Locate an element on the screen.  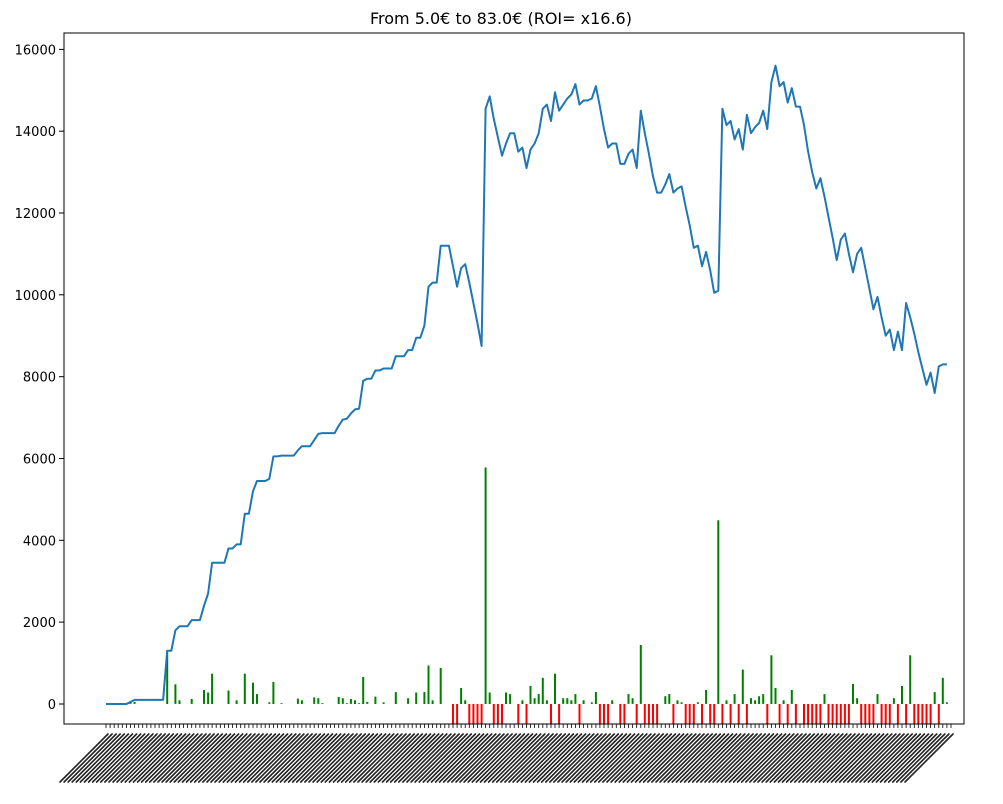
y-tick-label: 14000 is located at coordinates (35, 132).